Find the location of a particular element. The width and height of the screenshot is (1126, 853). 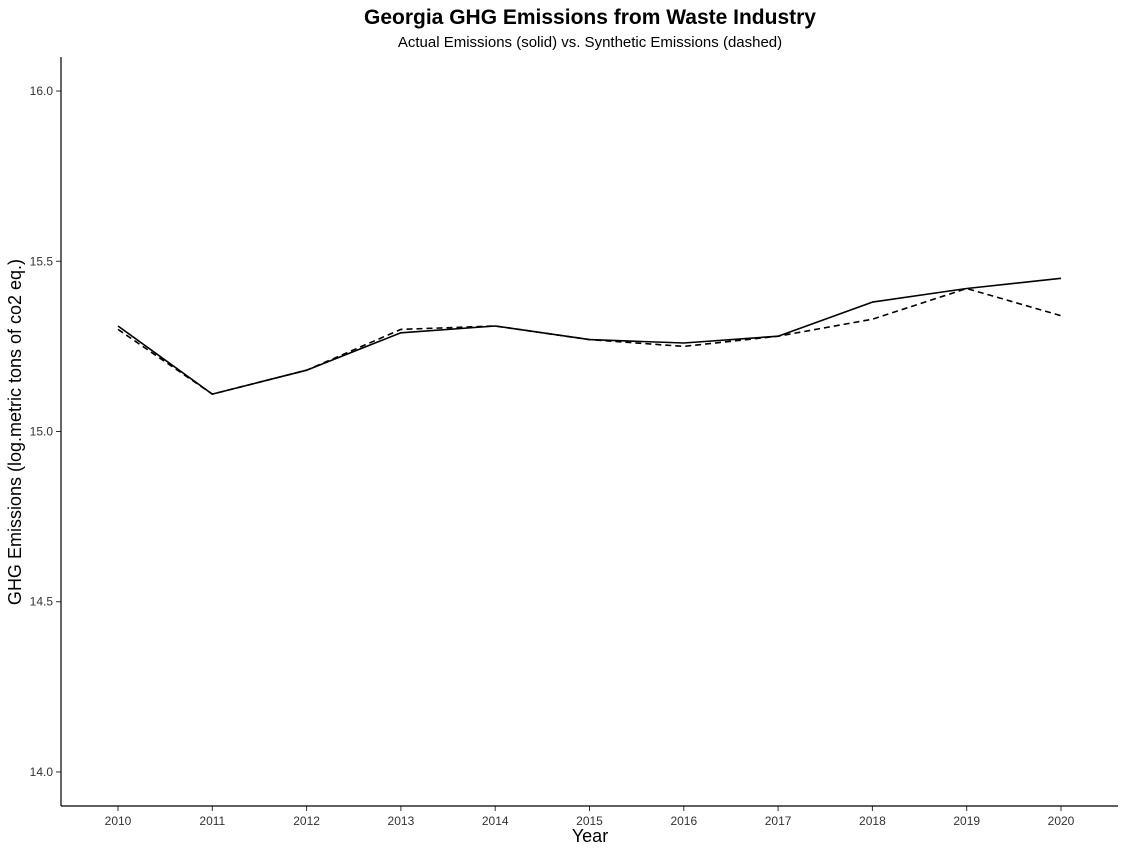

actual-emissions-line is located at coordinates (589, 336).